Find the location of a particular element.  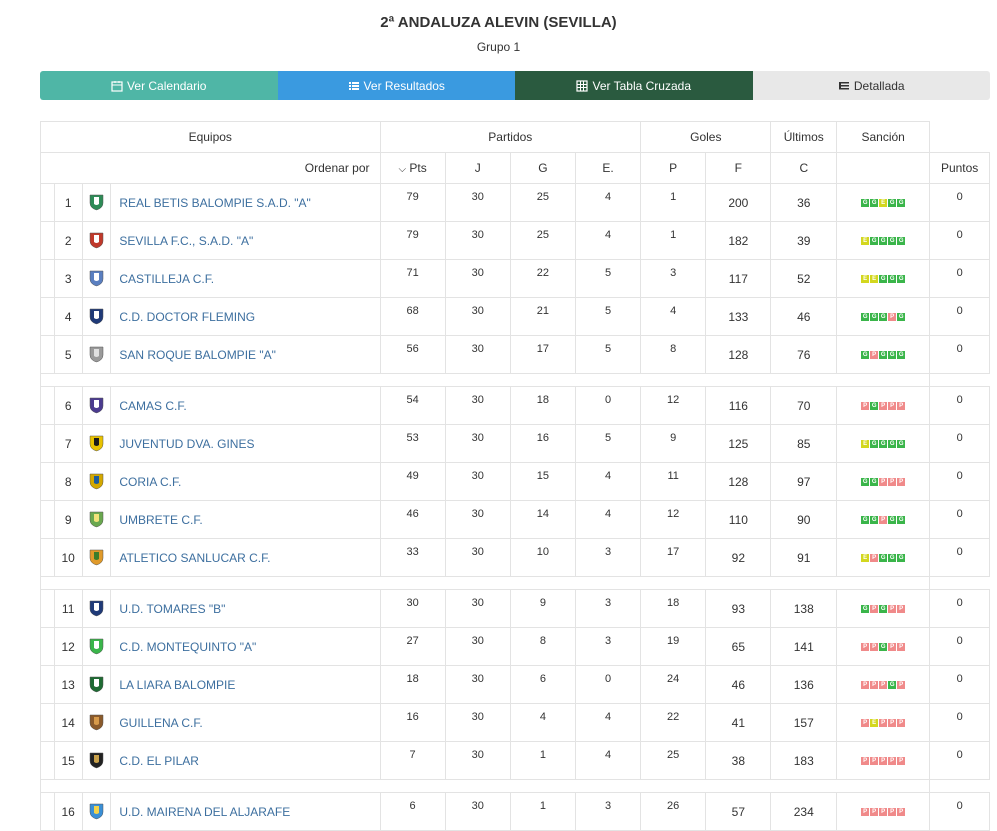

team-link: SEVILLA F.C., S.A.D. "A" is located at coordinates (186, 240).